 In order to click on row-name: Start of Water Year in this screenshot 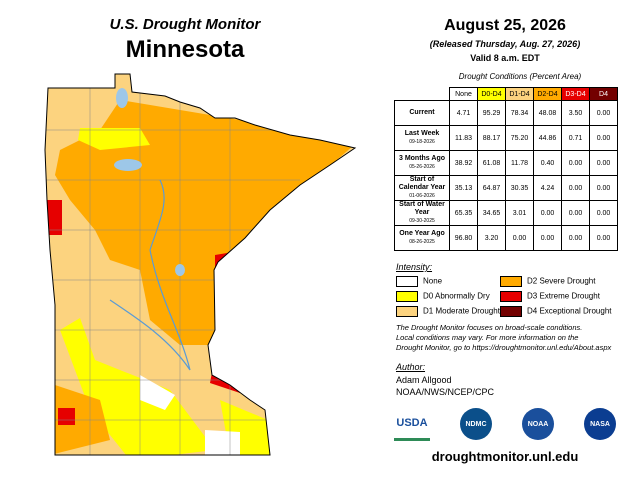, I will do `click(422, 208)`.